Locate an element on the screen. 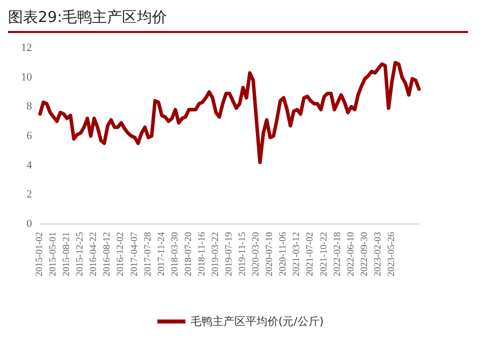 Image resolution: width=481 pixels, height=340 pixels. x-tick-label: 2015-01-02 is located at coordinates (40, 254).